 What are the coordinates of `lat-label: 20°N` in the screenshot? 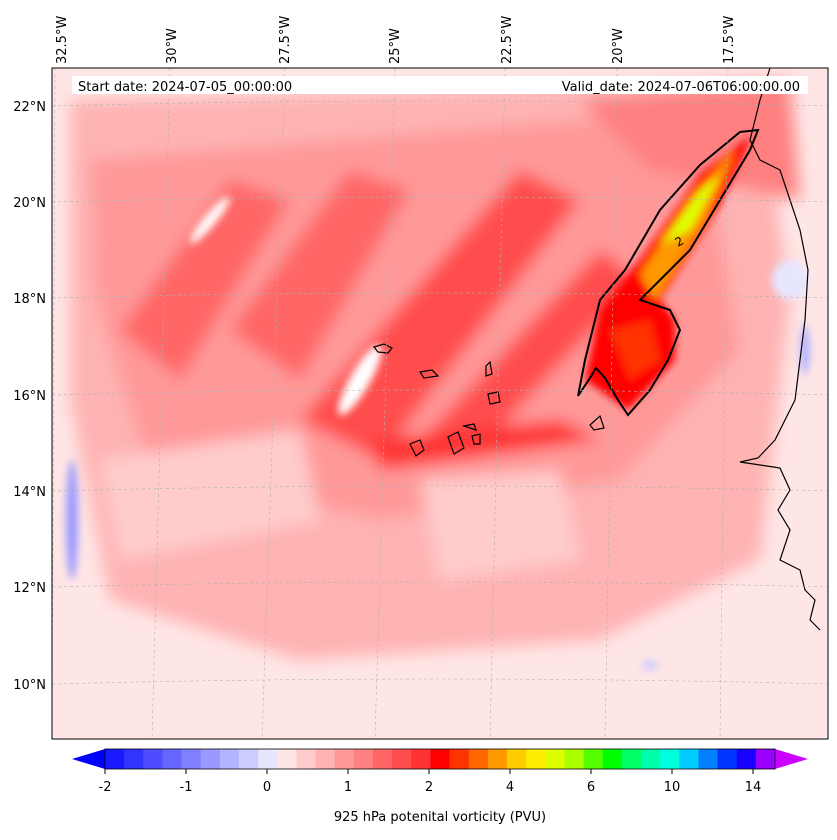 It's located at (29, 203).